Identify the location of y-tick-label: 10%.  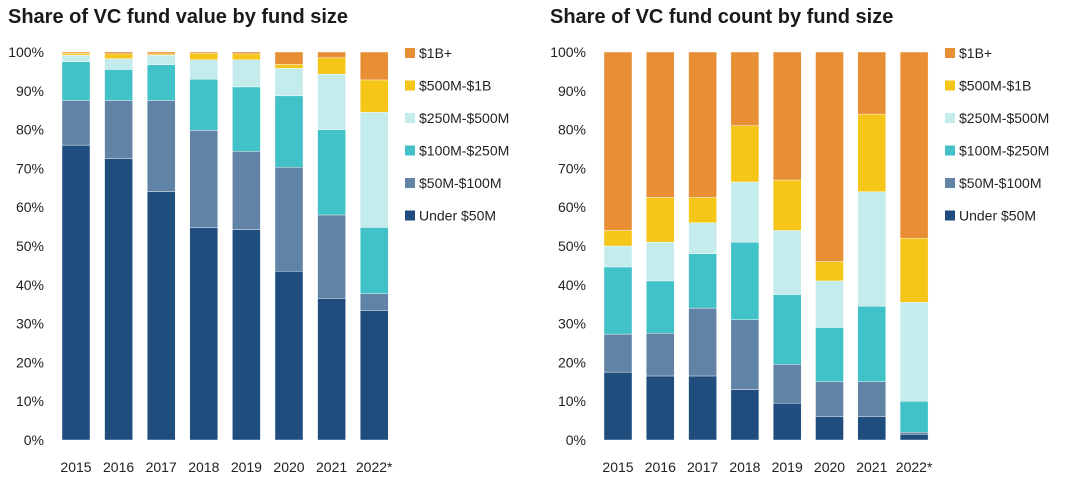
(572, 401).